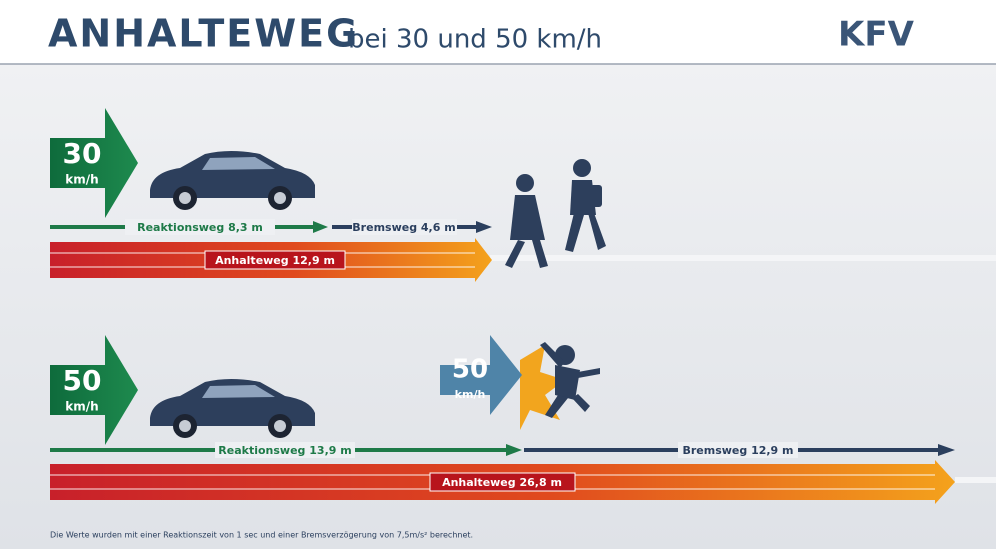  I want to click on stopping-label: Anhalteweg 12,9 m, so click(275, 260).